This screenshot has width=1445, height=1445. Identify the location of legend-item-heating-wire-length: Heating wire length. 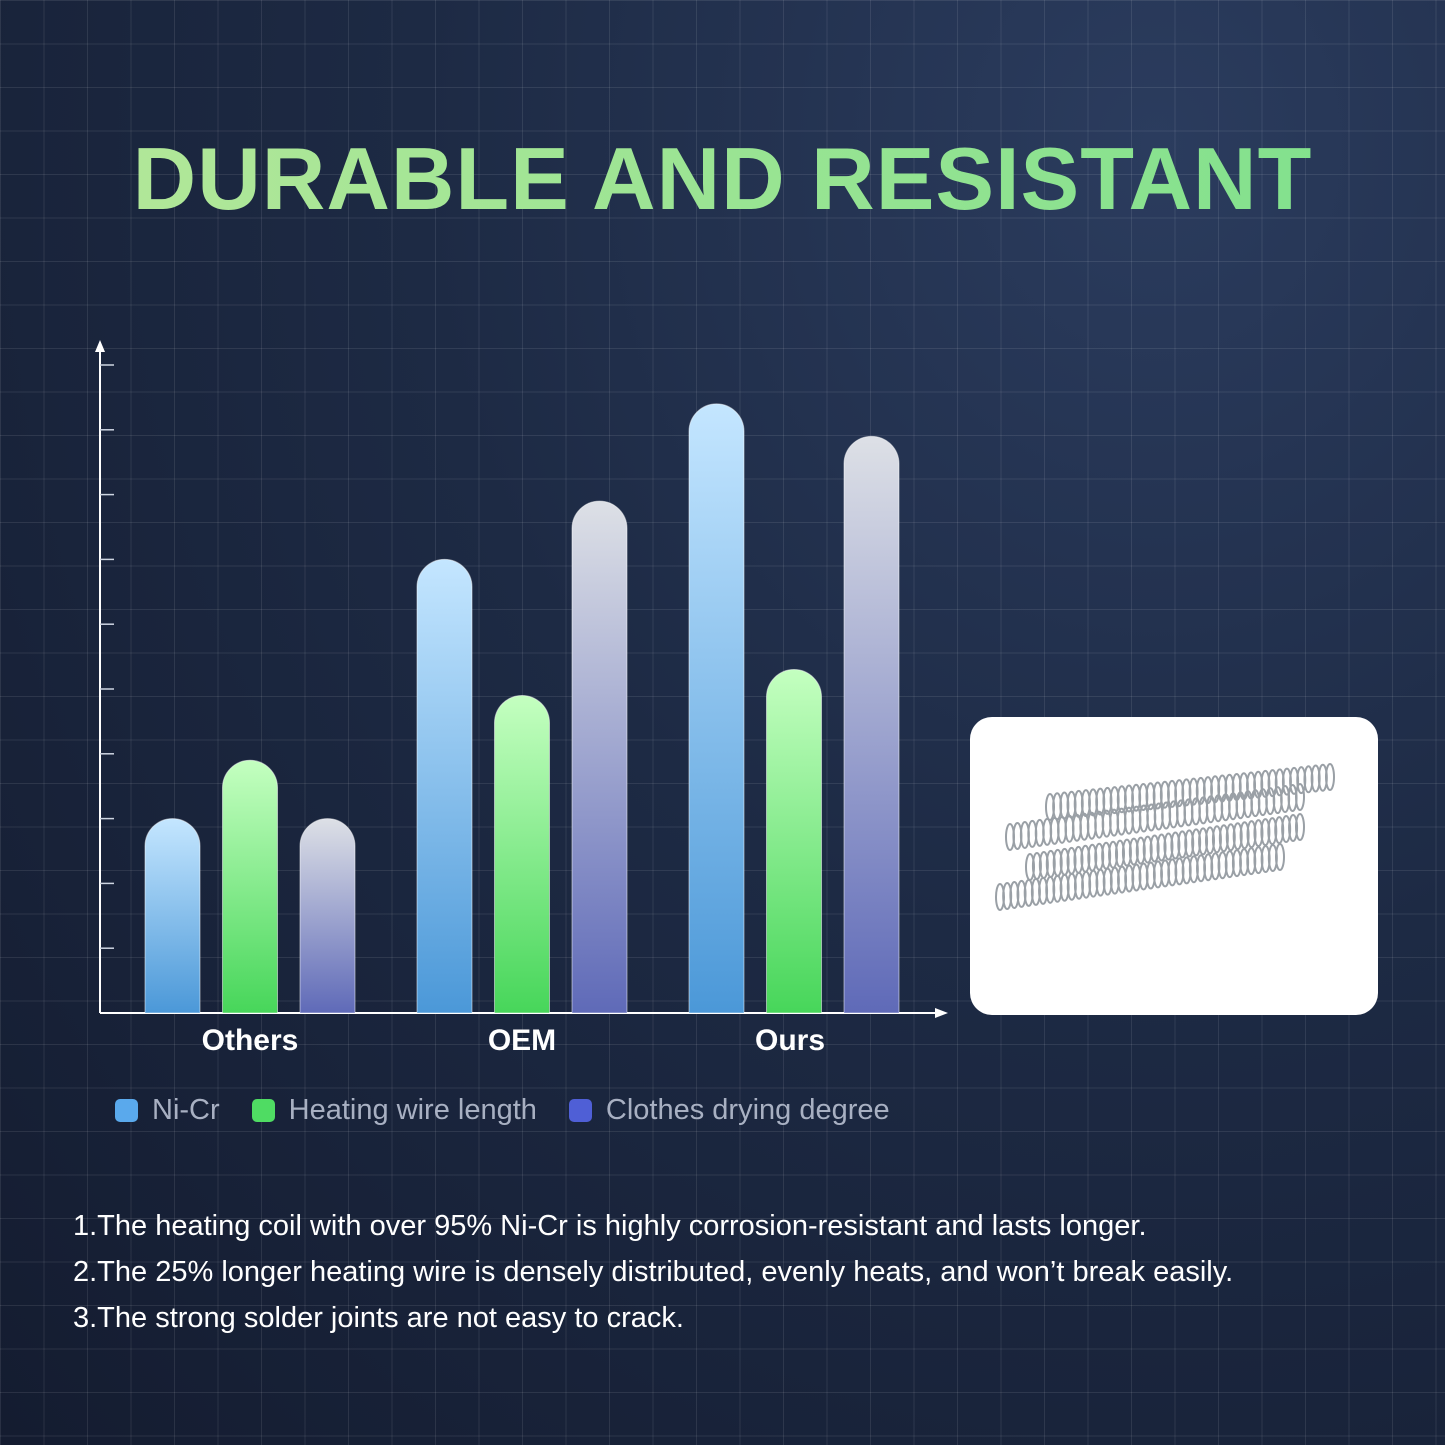
(394, 1110).